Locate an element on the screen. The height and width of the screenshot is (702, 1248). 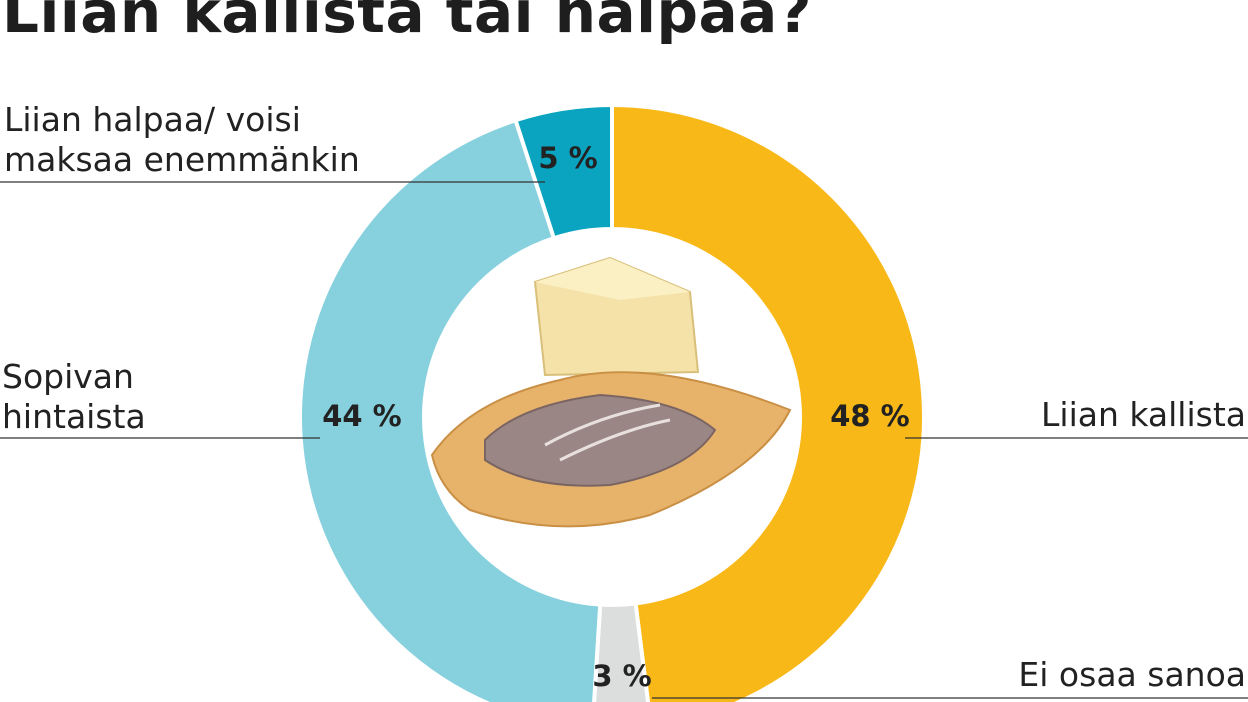
donut-slice is located at coordinates (563, 171).